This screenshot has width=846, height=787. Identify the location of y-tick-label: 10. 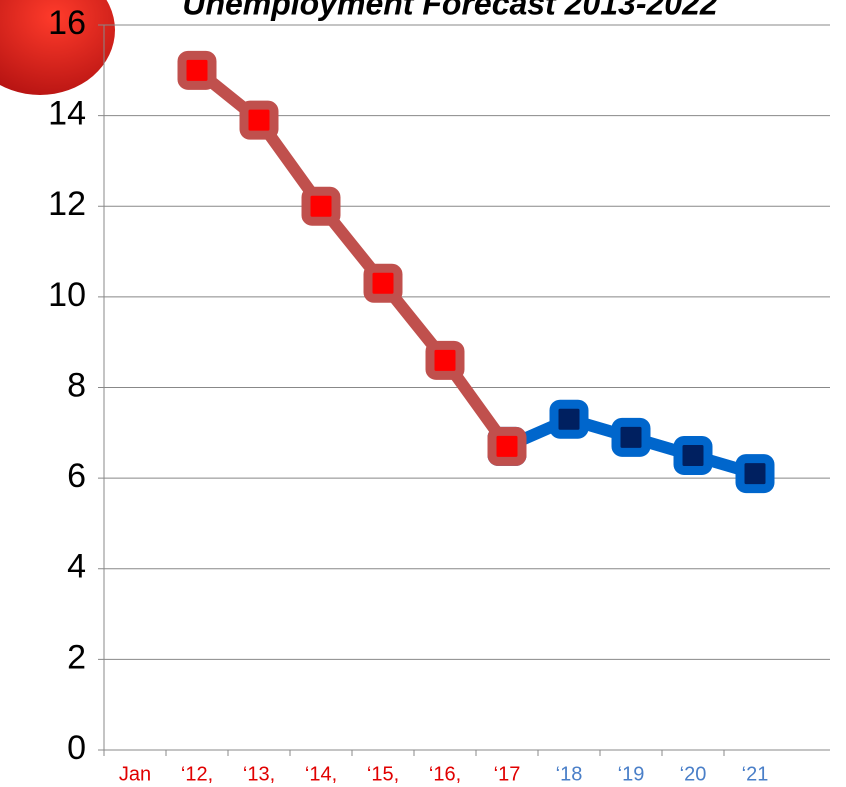
(67, 295).